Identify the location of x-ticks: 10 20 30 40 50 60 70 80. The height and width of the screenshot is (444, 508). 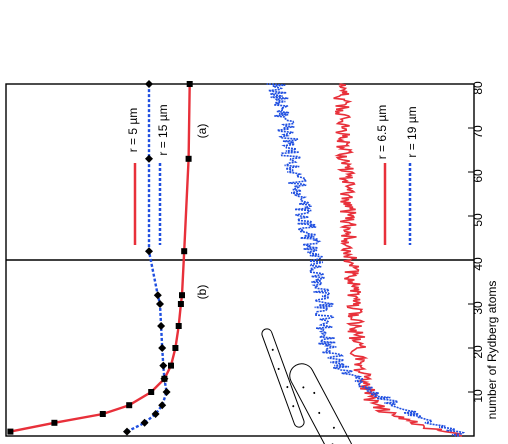
(476, 242).